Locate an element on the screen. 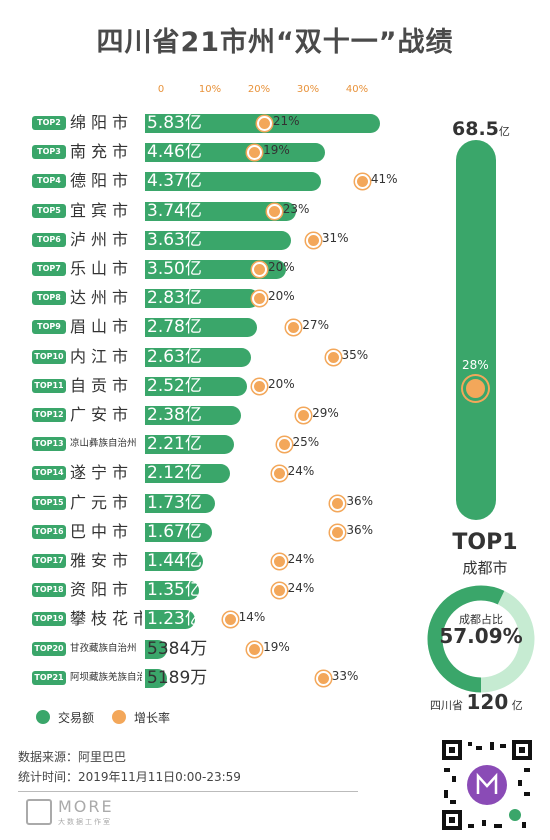 The image size is (550, 840). city-row: TOP20 甘孜藏族自治州 5384万 19% is located at coordinates (210, 650).